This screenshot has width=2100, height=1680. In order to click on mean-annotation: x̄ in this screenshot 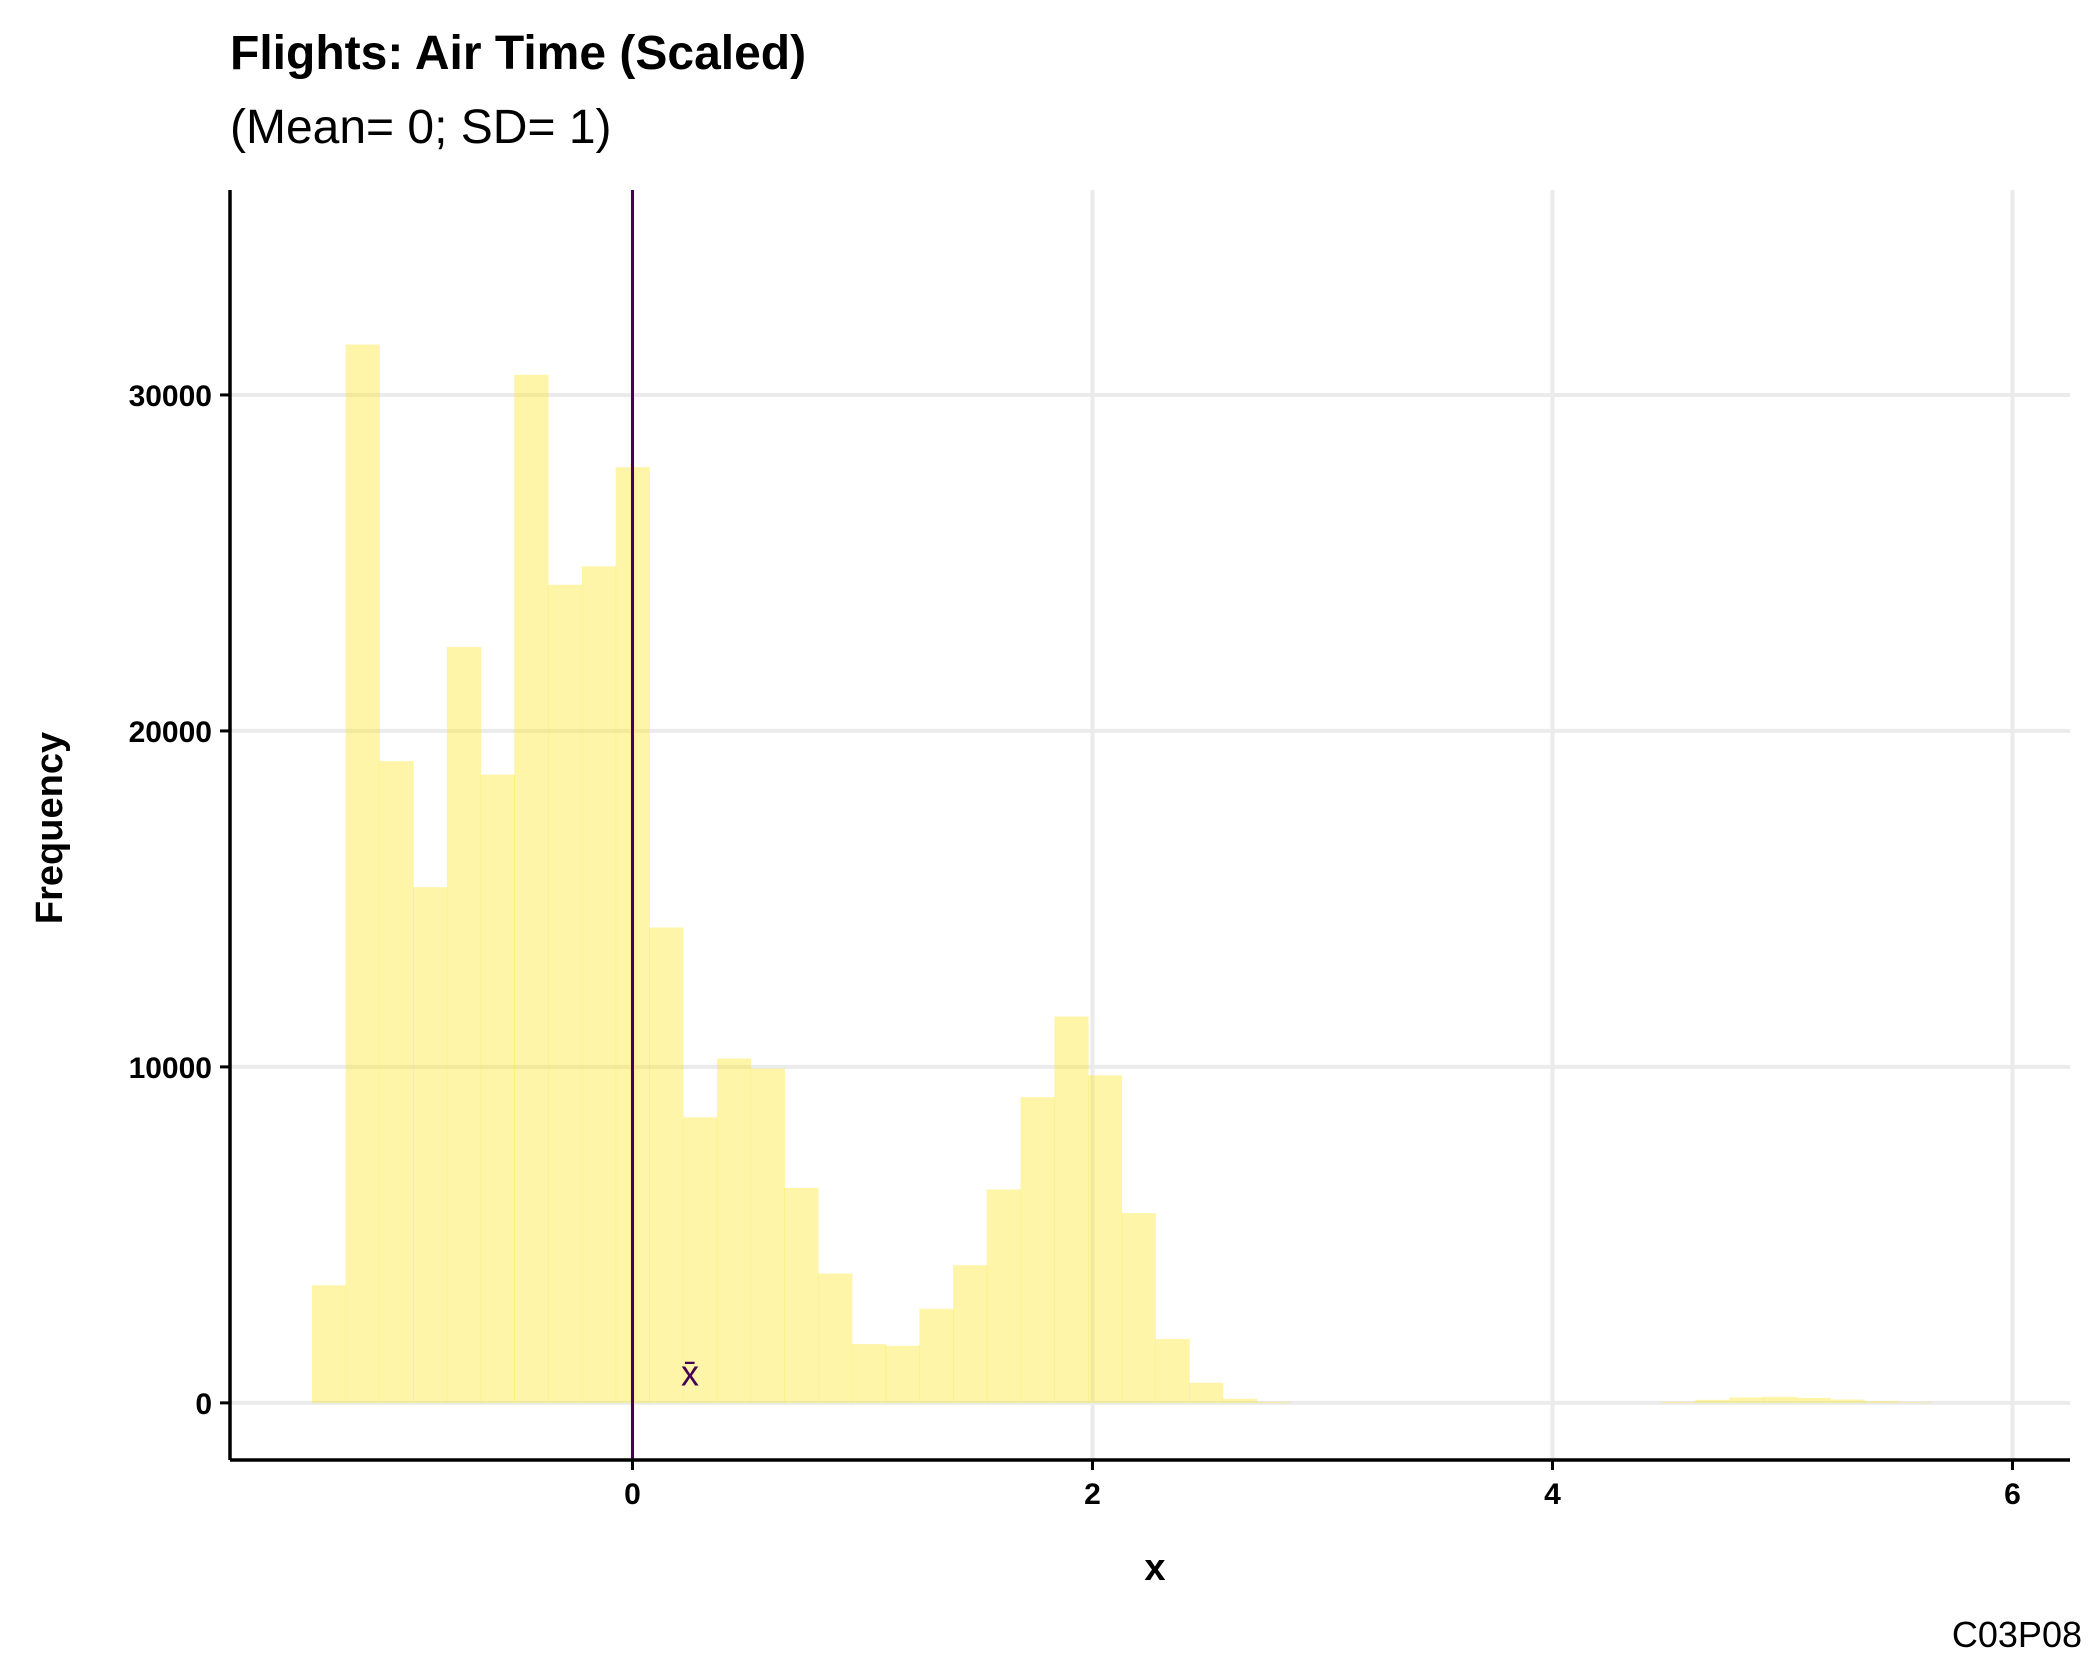, I will do `click(665, 825)`.